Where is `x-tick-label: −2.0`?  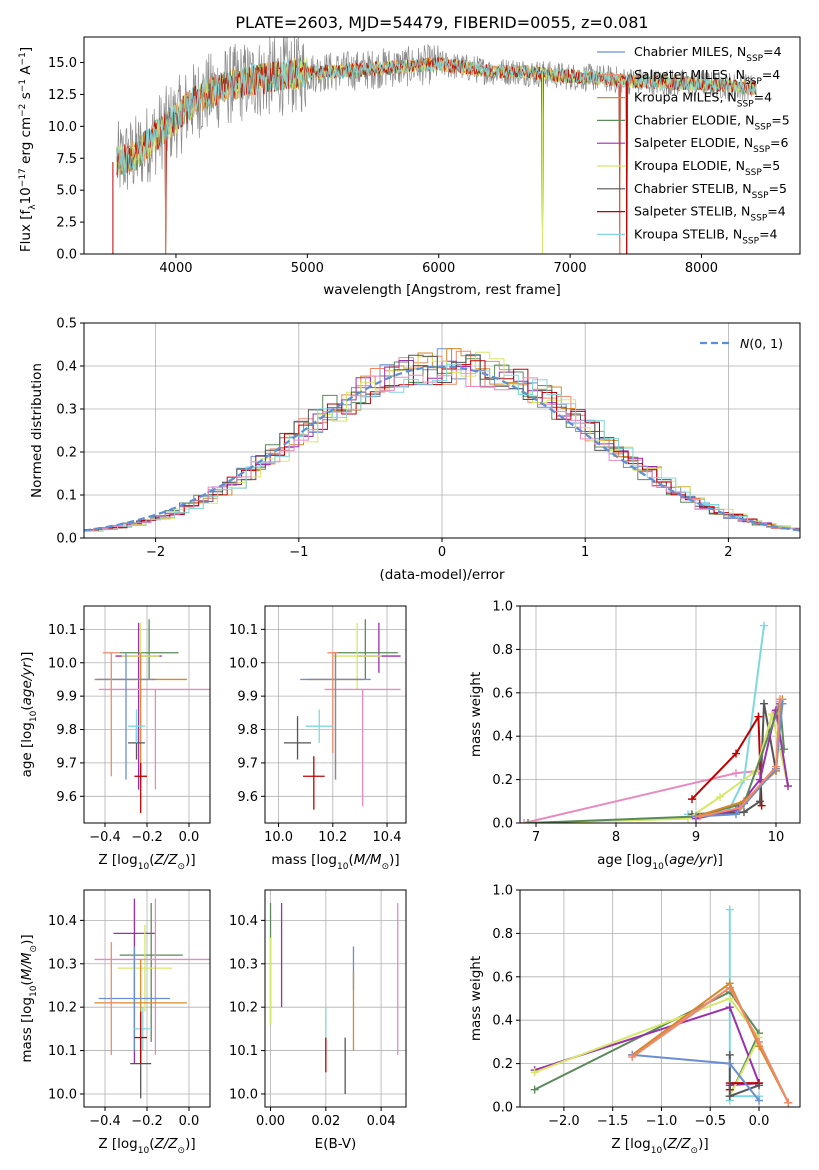 x-tick-label: −2.0 is located at coordinates (564, 1121).